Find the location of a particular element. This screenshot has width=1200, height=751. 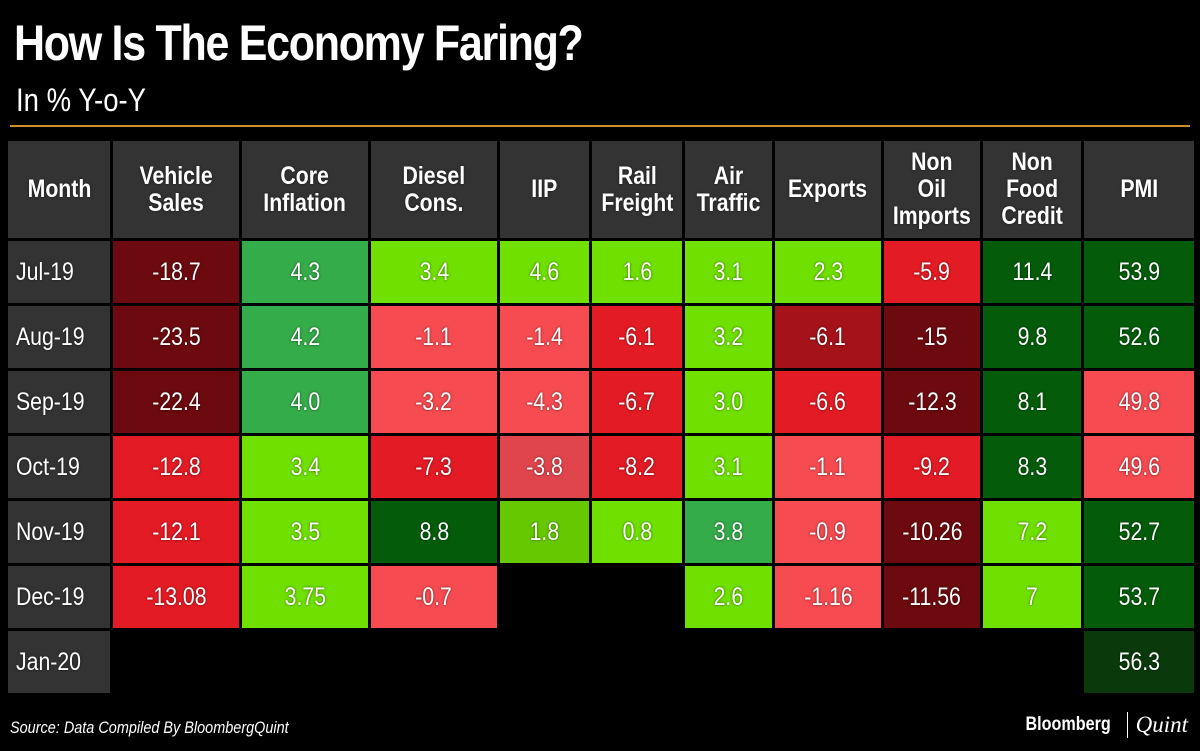

page-title: How Is The Economy Faring? is located at coordinates (299, 43).